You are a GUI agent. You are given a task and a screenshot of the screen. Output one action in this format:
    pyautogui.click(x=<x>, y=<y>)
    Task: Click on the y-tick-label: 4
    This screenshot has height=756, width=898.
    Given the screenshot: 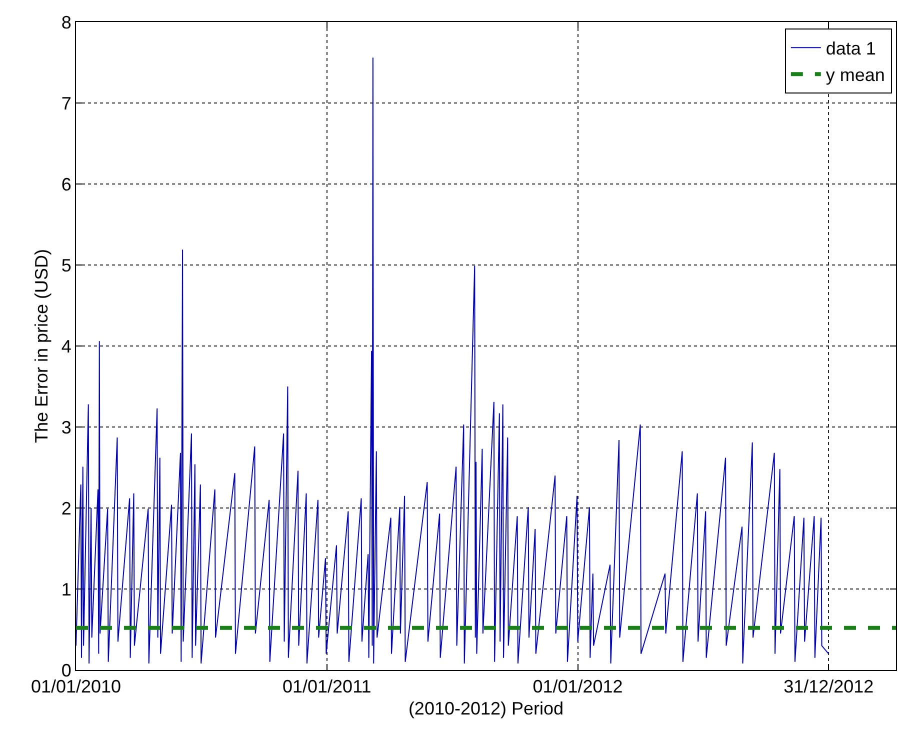 What is the action you would take?
    pyautogui.click(x=66, y=346)
    